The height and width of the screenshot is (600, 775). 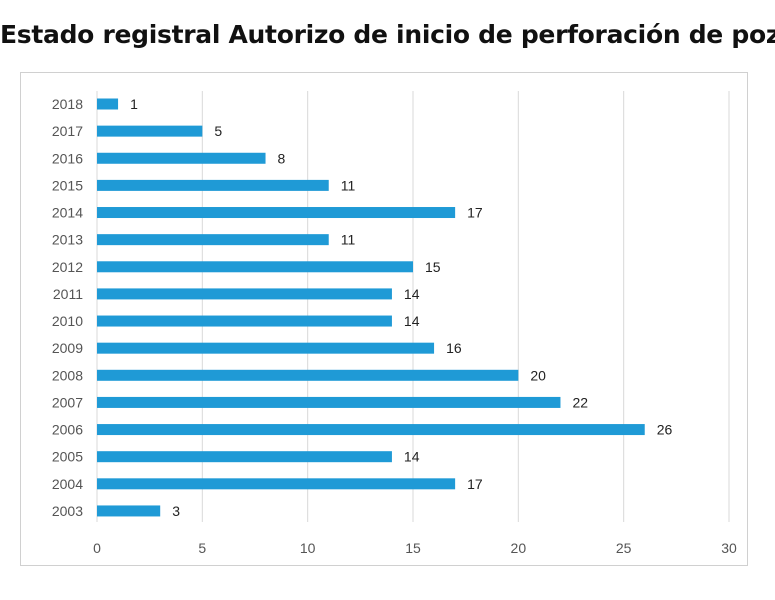 What do you see at coordinates (580, 402) in the screenshot?
I see `data-label-2007: 22` at bounding box center [580, 402].